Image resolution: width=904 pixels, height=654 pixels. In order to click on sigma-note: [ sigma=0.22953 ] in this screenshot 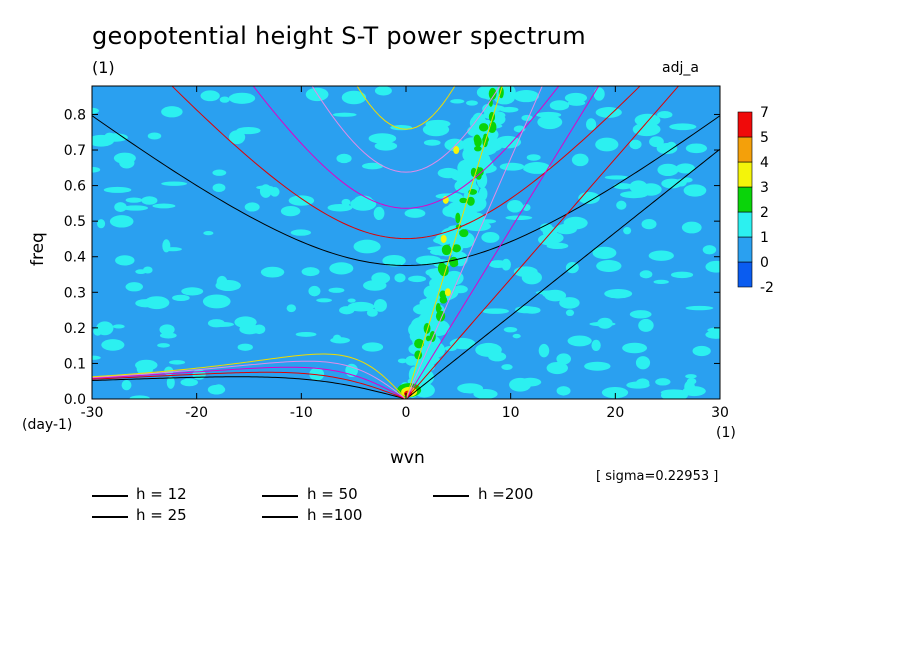, I will do `click(657, 476)`.